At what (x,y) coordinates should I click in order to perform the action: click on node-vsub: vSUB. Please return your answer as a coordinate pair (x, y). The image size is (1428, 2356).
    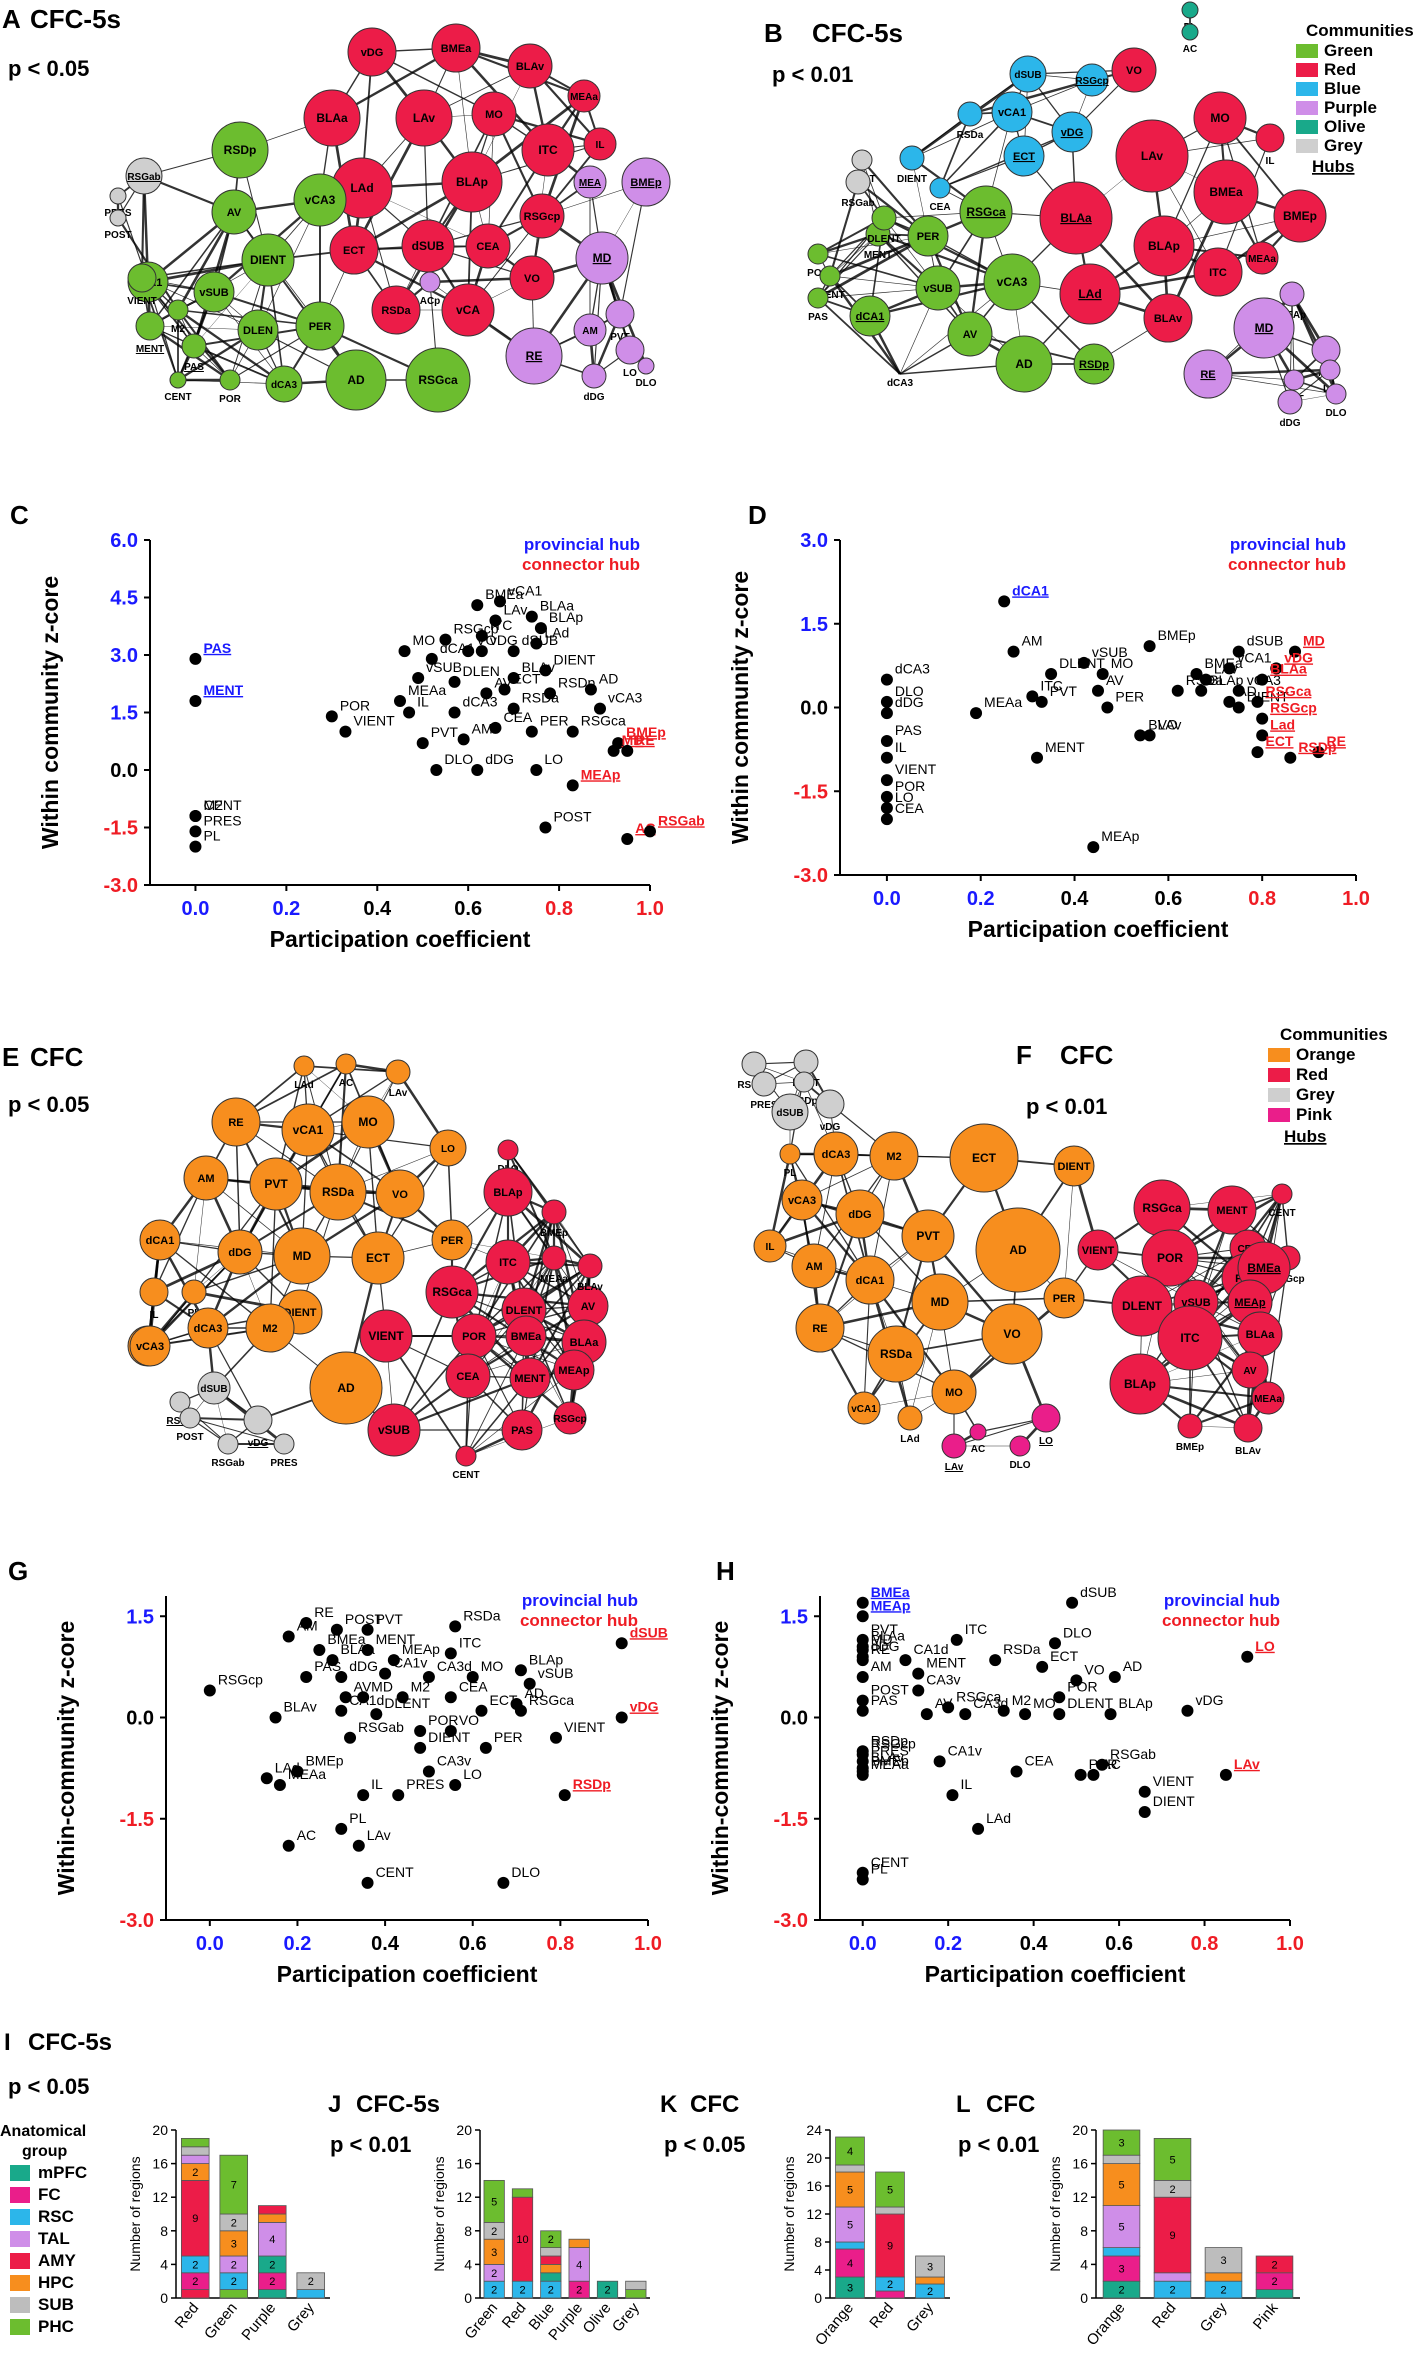
    Looking at the image, I should click on (394, 1430).